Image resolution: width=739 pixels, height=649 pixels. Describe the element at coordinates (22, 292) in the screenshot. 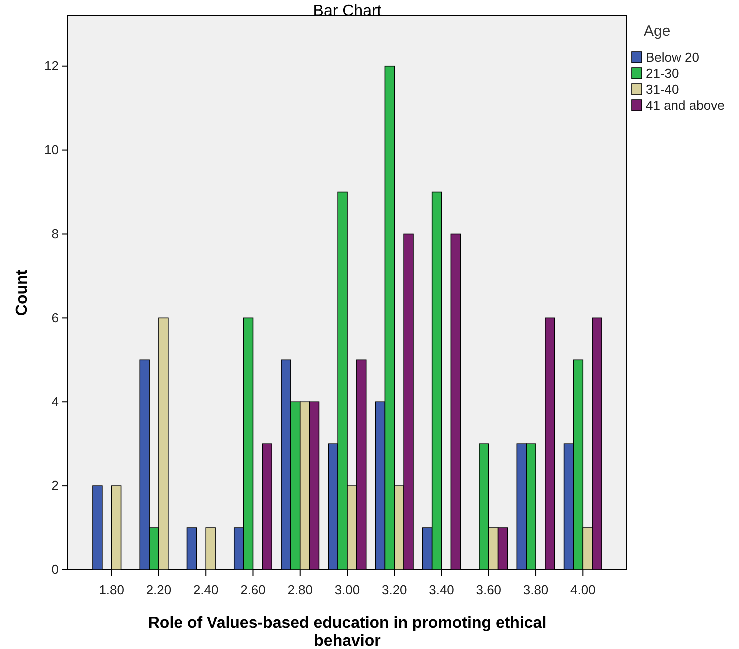

I see `y-axis-title: Count` at that location.